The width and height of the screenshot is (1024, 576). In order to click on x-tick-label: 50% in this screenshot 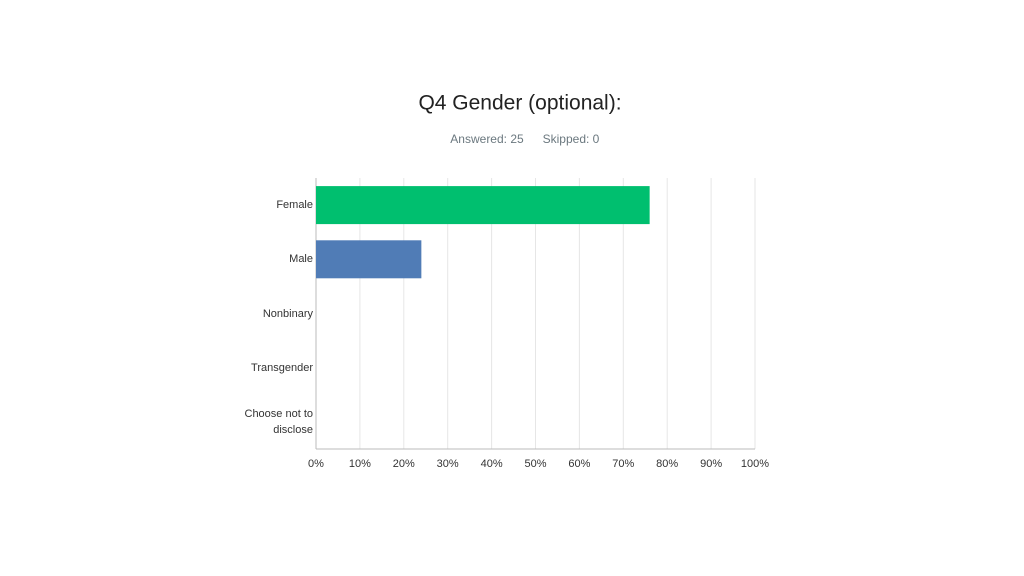, I will do `click(535, 464)`.